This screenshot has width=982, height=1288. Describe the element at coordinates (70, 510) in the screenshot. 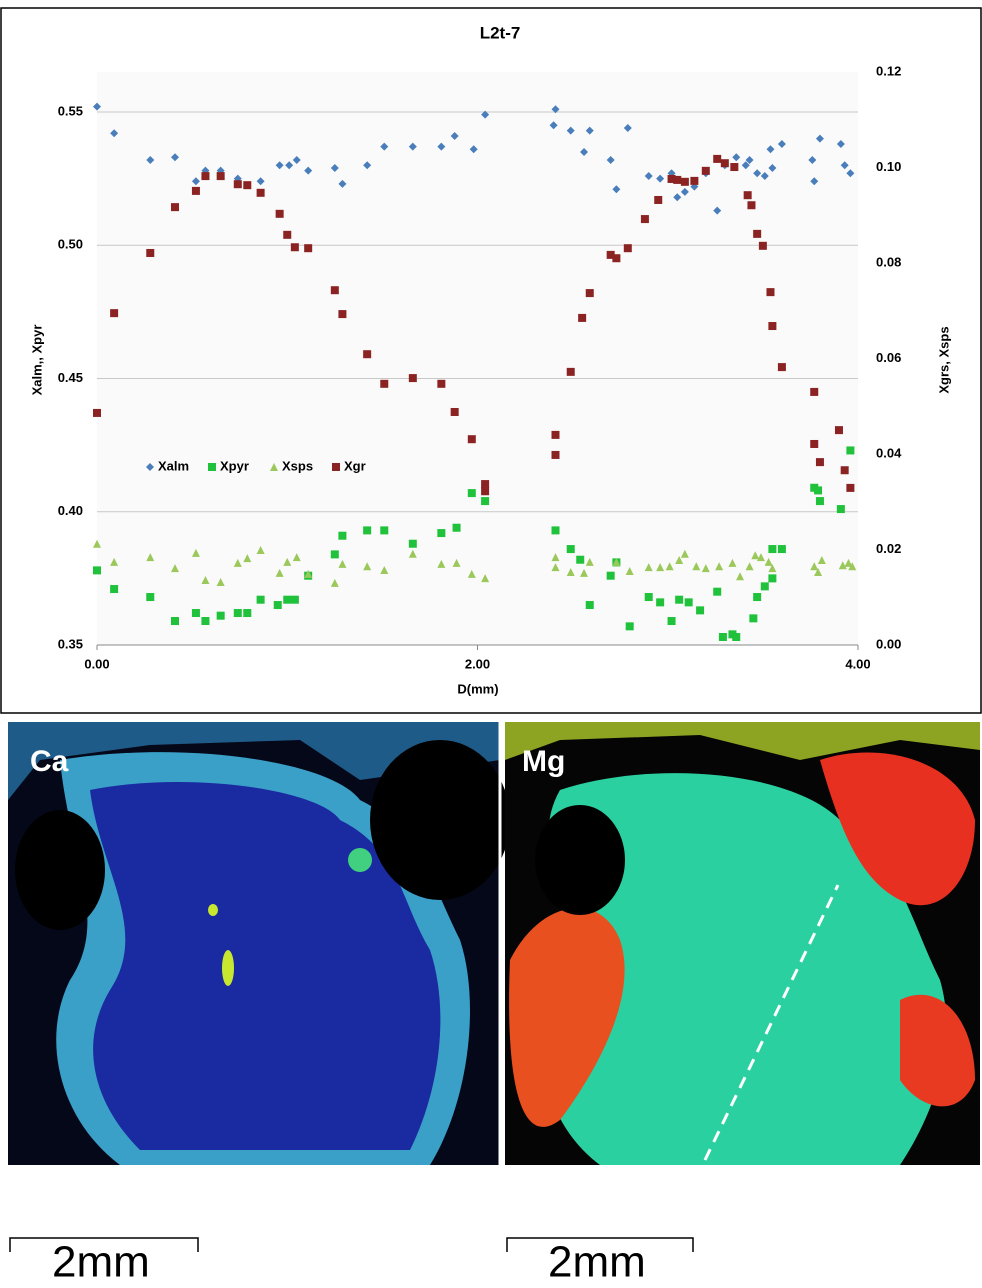

I see `y-tick-label: 0.40` at that location.